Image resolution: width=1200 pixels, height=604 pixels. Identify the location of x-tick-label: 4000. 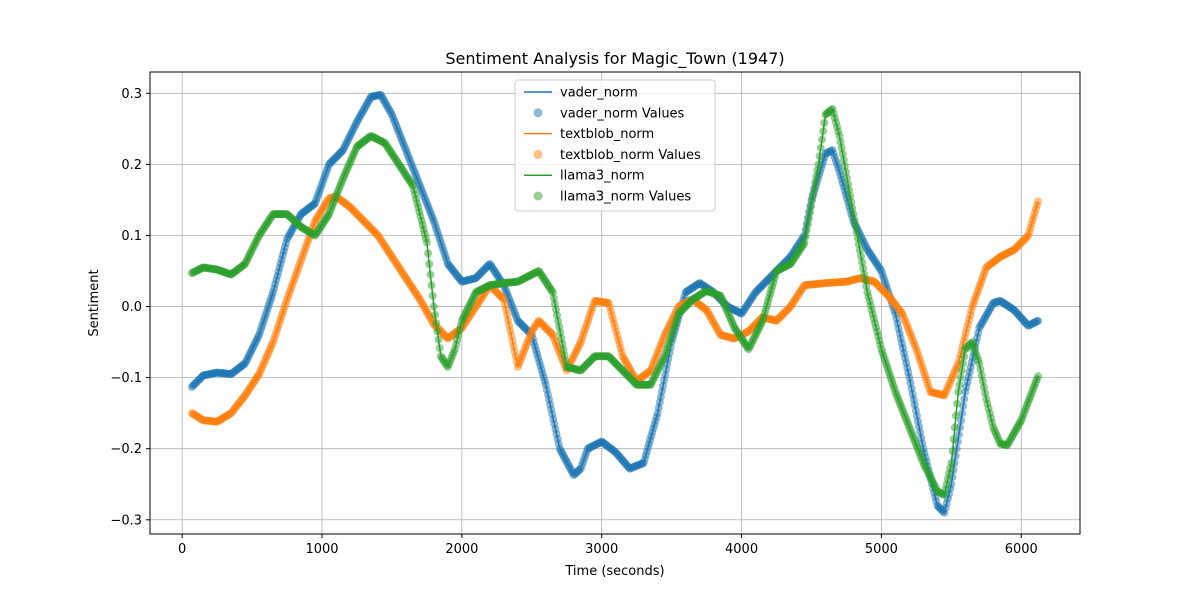
(741, 549).